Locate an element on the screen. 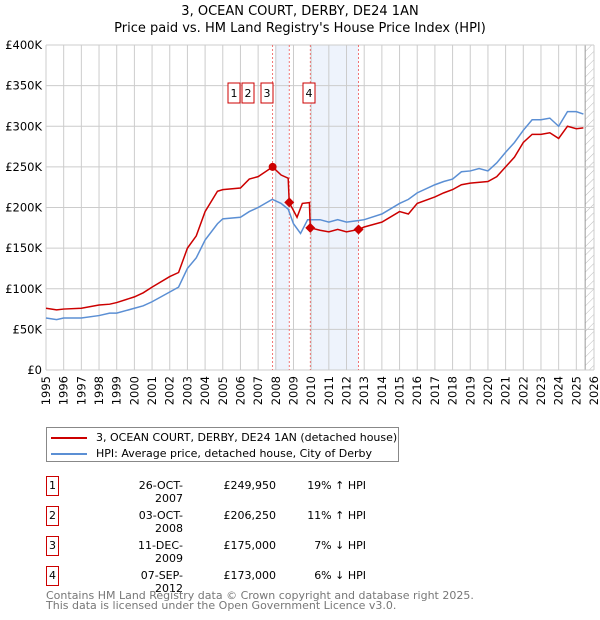 Image resolution: width=600 pixels, height=620 pixels. transaction-row: 1 26-OCT-2007 £249,950 19% ↑ HPI is located at coordinates (246, 490).